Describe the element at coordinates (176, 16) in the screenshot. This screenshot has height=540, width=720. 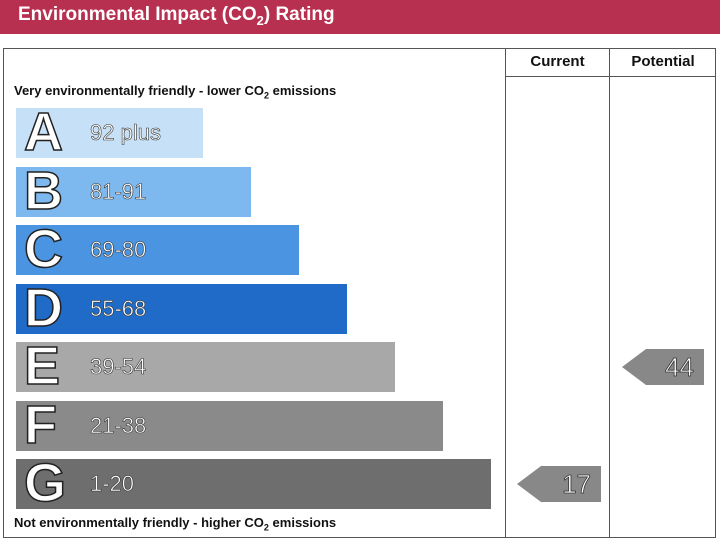
I see `chart-title: Environmental Impact (CO2) Rating` at that location.